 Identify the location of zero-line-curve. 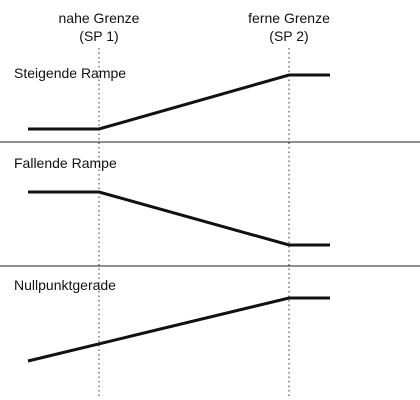
(178, 329).